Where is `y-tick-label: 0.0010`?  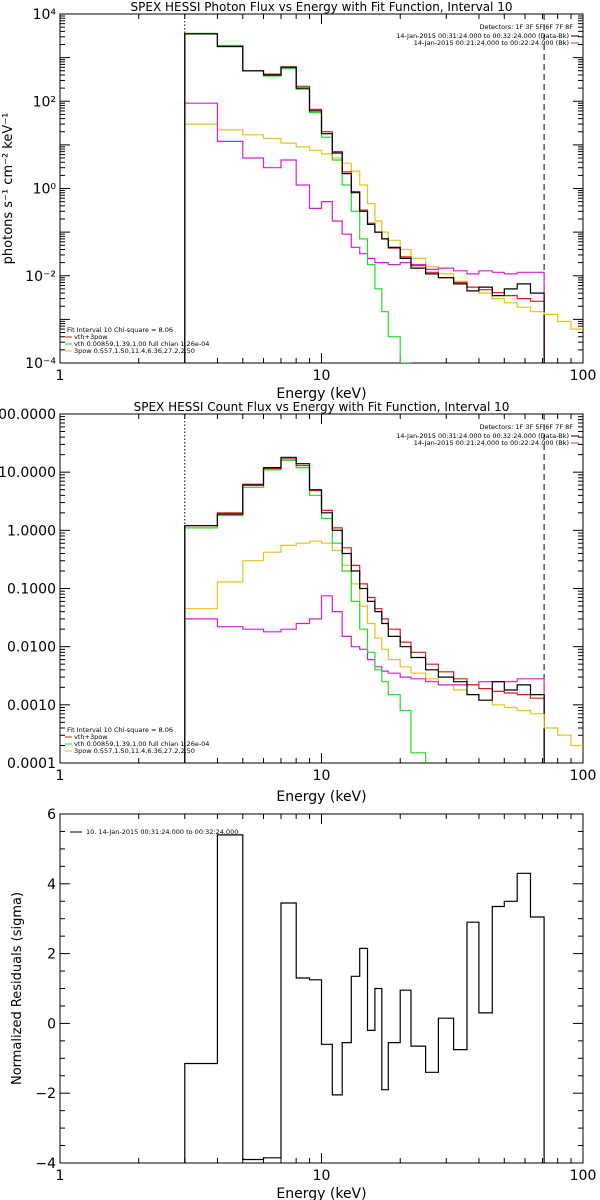
y-tick-label: 0.0010 is located at coordinates (31, 706).